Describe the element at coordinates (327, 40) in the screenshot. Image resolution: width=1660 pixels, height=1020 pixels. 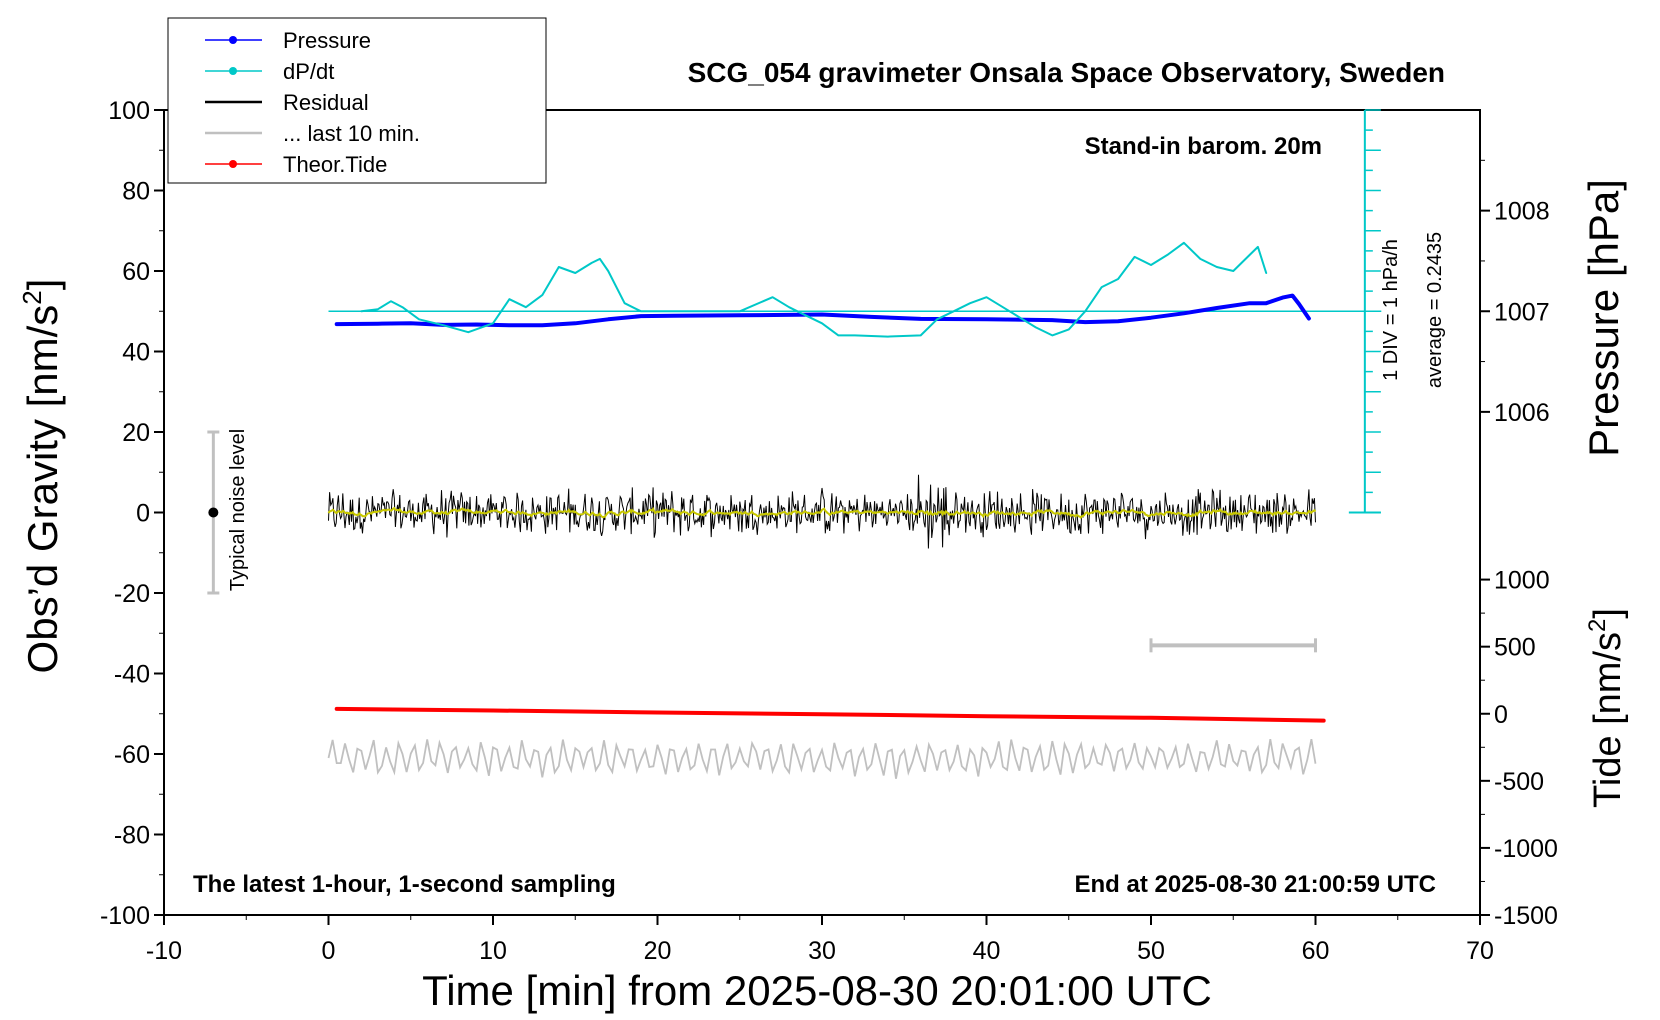
I see `legend-label: Pressure` at that location.